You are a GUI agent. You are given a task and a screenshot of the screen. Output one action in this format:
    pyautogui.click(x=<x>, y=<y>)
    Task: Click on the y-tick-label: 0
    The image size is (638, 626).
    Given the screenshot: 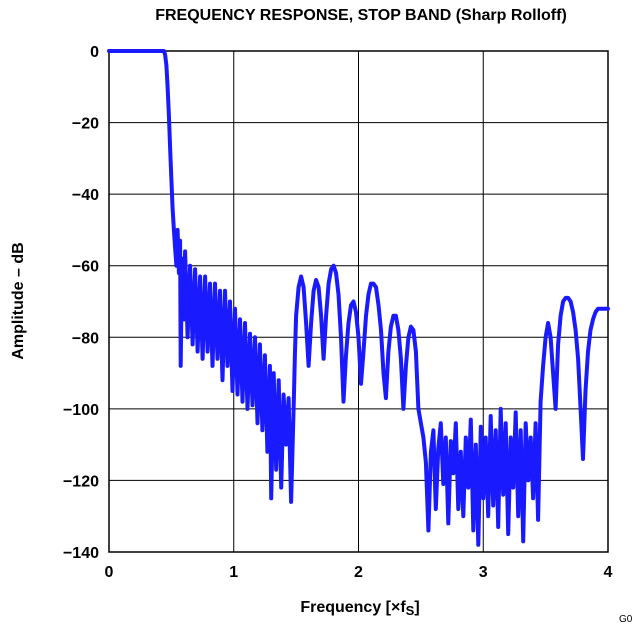 What is the action you would take?
    pyautogui.click(x=94, y=52)
    